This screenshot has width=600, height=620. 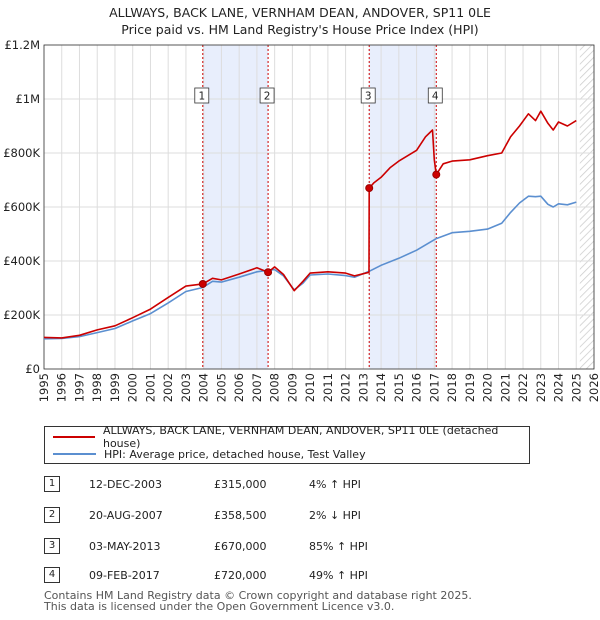 I want to click on x-tick-label: 2009, so click(x=292, y=387).